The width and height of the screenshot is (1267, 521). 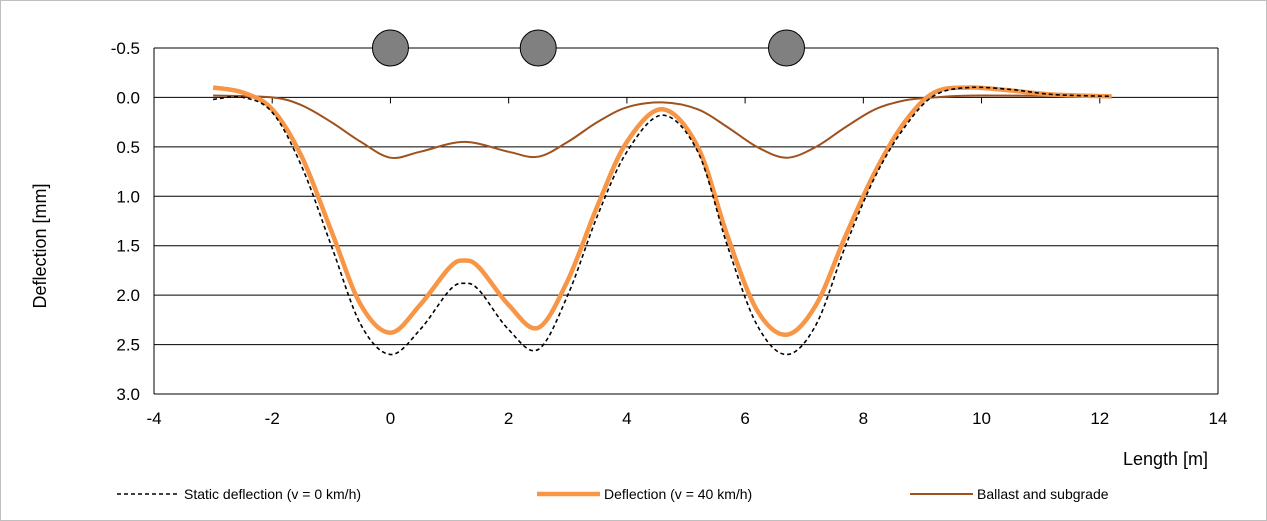 I want to click on x-tick-label: 0, so click(x=390, y=418).